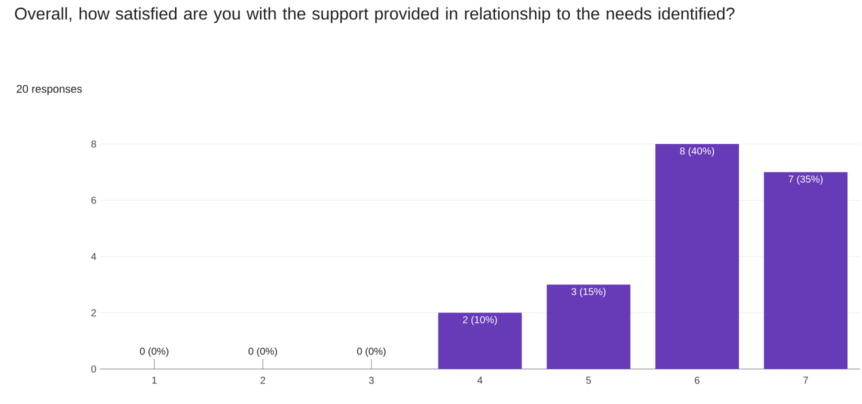 The height and width of the screenshot is (404, 862). What do you see at coordinates (374, 15) in the screenshot?
I see `chart-title: Overall, how satisfied are you with the support provided in relationship to the needs identified?` at bounding box center [374, 15].